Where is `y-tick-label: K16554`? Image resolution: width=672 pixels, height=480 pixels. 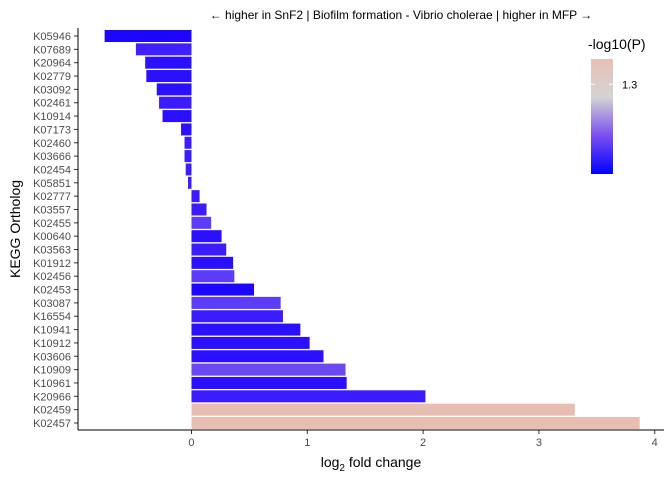 y-tick-label: K16554 is located at coordinates (52, 317).